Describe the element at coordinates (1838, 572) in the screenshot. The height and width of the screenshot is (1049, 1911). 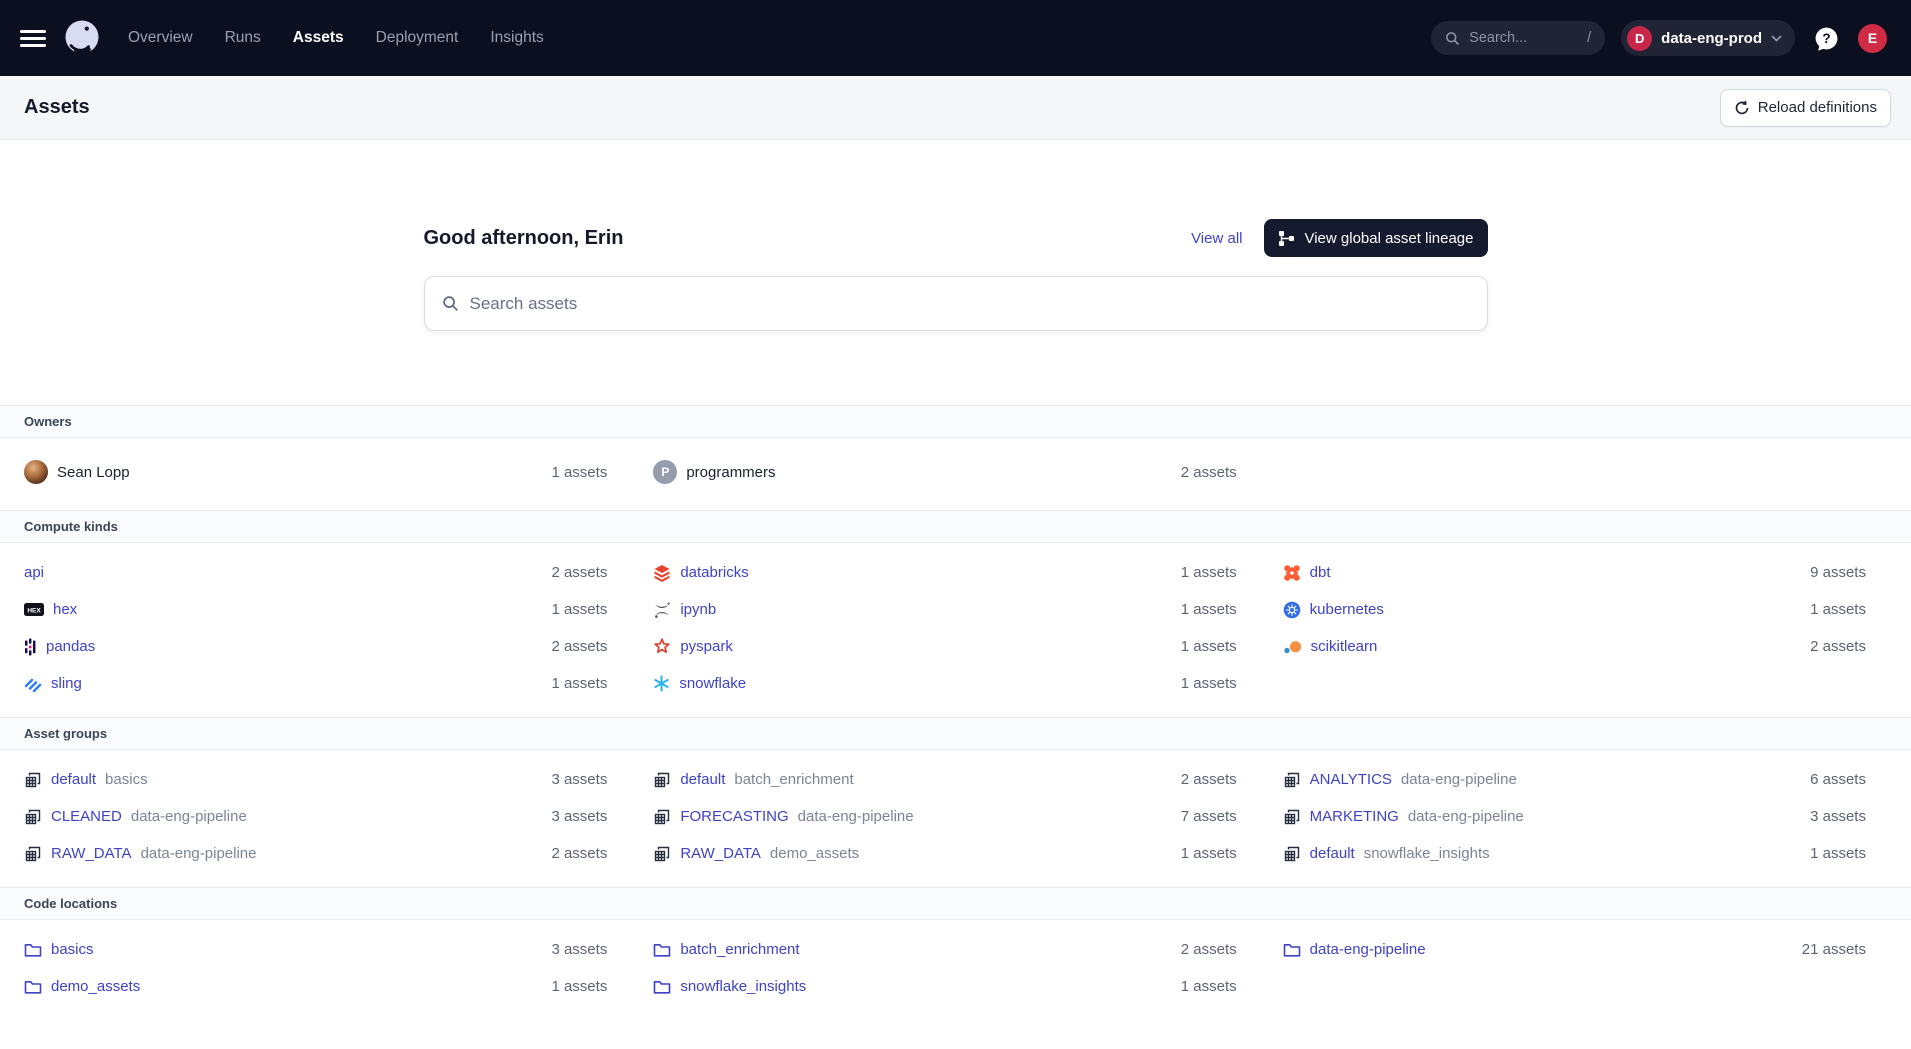
I see `asset-count: 9 assets` at that location.